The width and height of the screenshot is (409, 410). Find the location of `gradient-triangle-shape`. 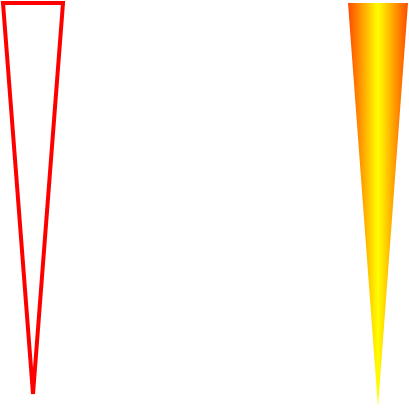

gradient-triangle-shape is located at coordinates (378, 205).